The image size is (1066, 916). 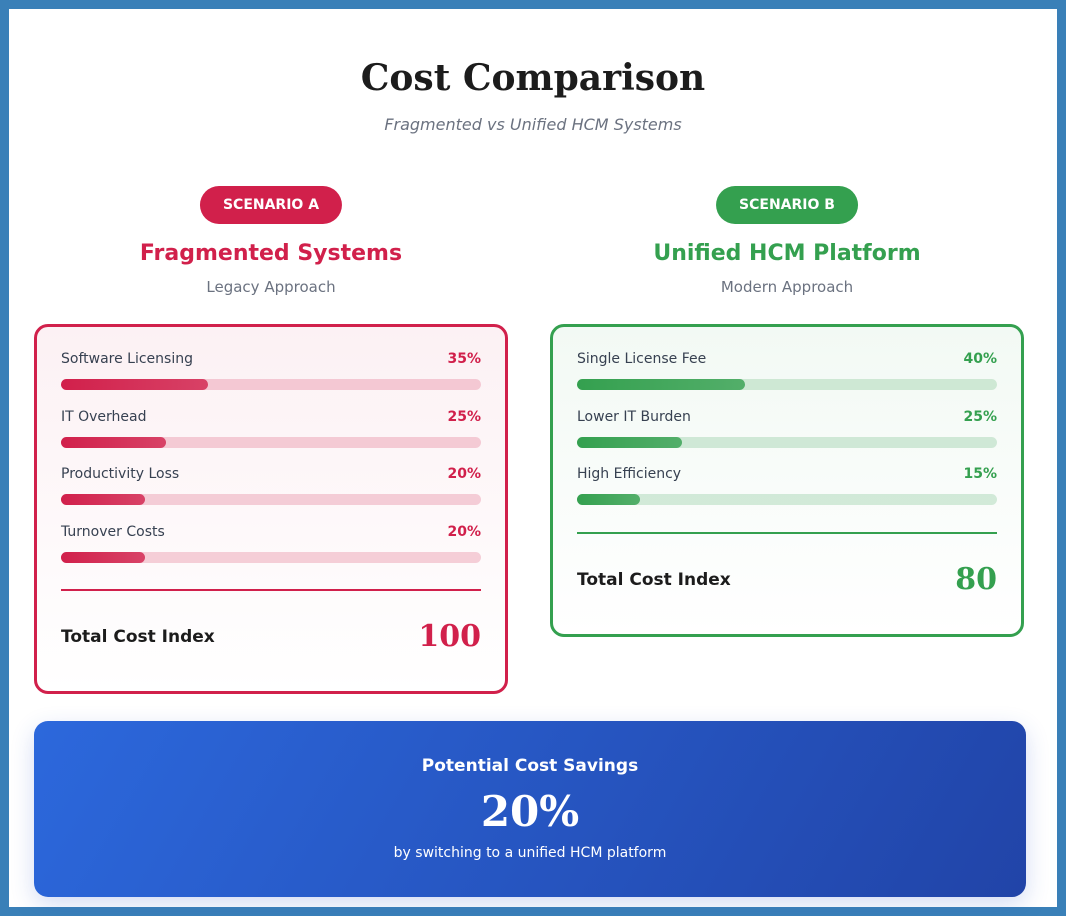 What do you see at coordinates (787, 287) in the screenshot?
I see `scenario-subtitle: Modern Approach` at bounding box center [787, 287].